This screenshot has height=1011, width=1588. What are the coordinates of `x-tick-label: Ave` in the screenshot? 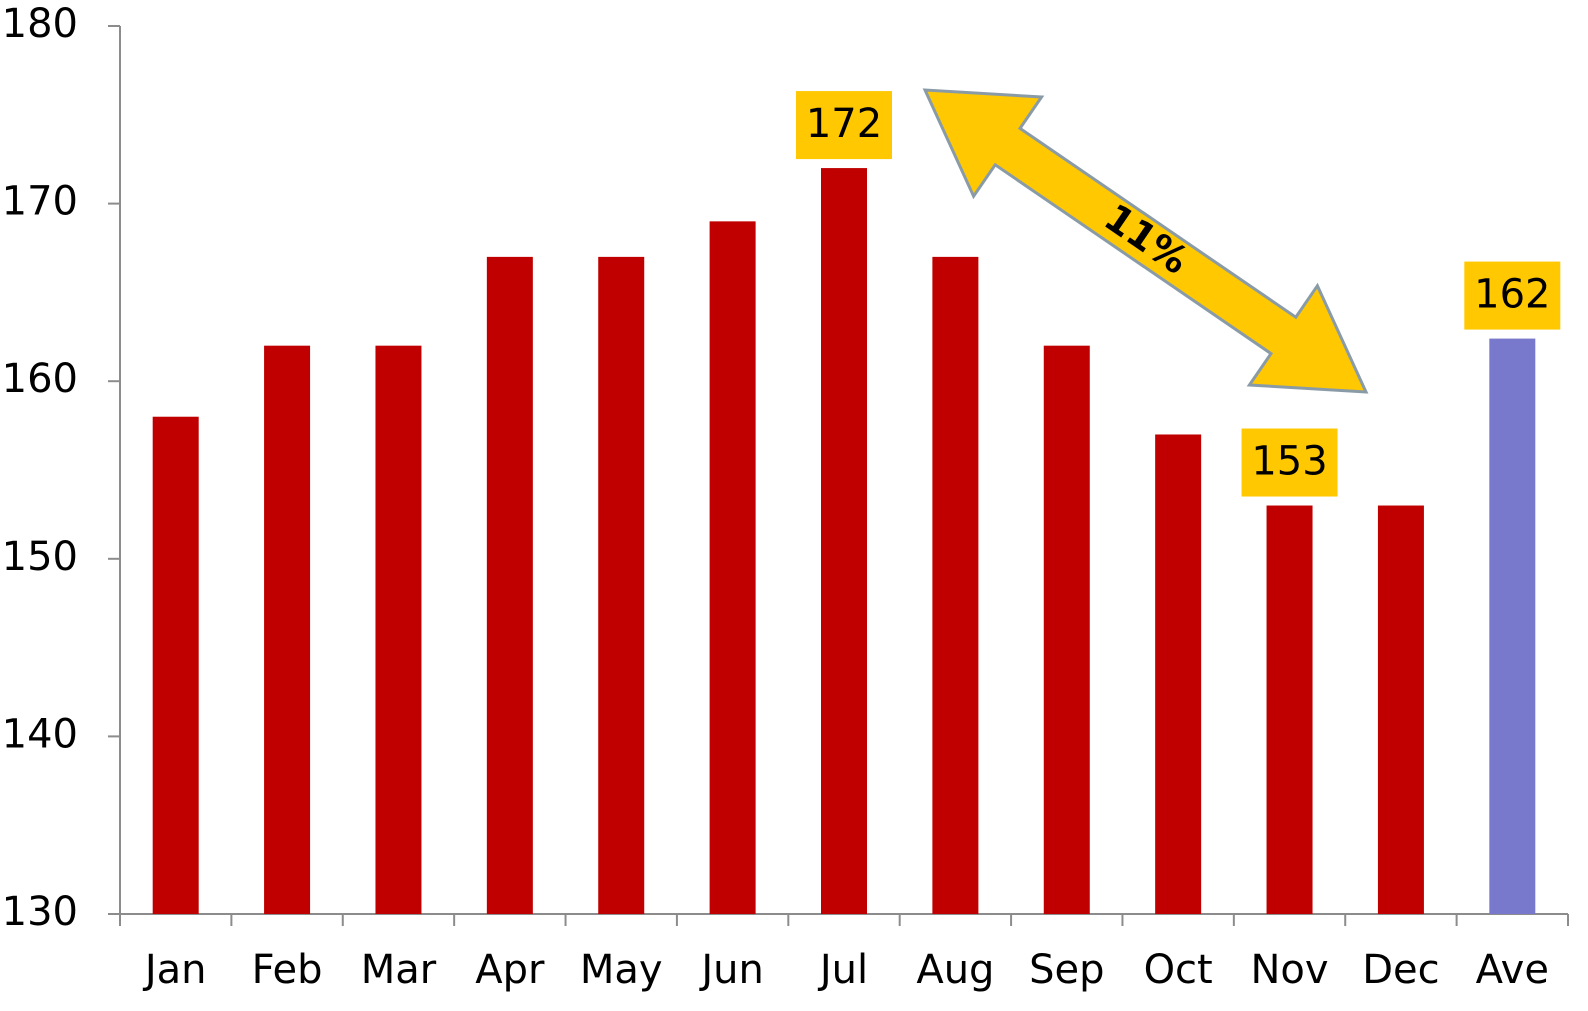 It's located at (1512, 970).